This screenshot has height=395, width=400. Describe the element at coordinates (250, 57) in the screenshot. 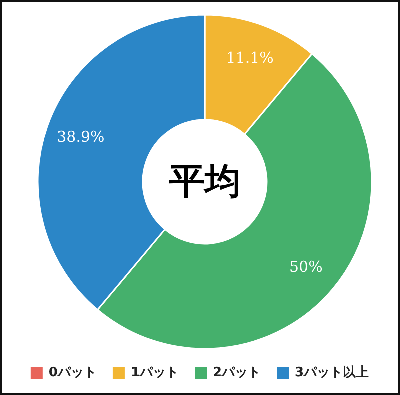

I see `data-label: 11.1%` at that location.